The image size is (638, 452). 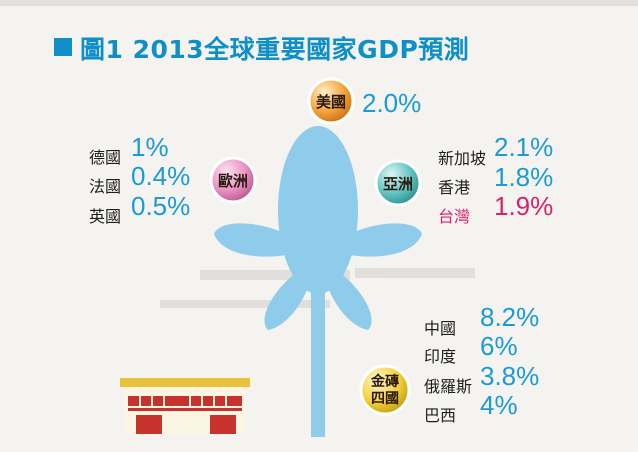 I want to click on title-marker, so click(x=63, y=47).